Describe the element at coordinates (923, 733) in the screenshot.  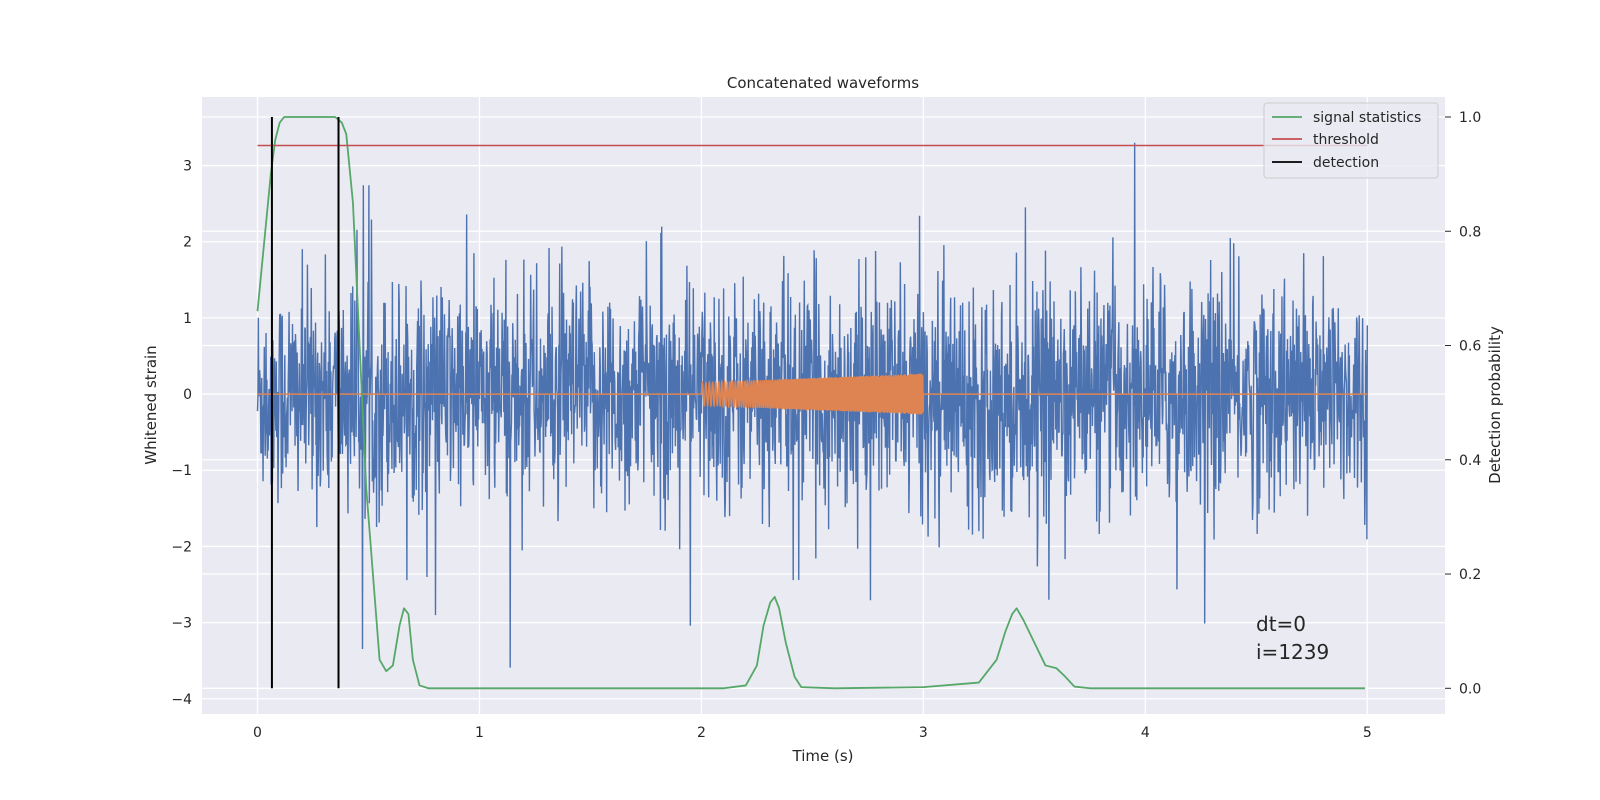
I see `x-tick-label: 3` at that location.